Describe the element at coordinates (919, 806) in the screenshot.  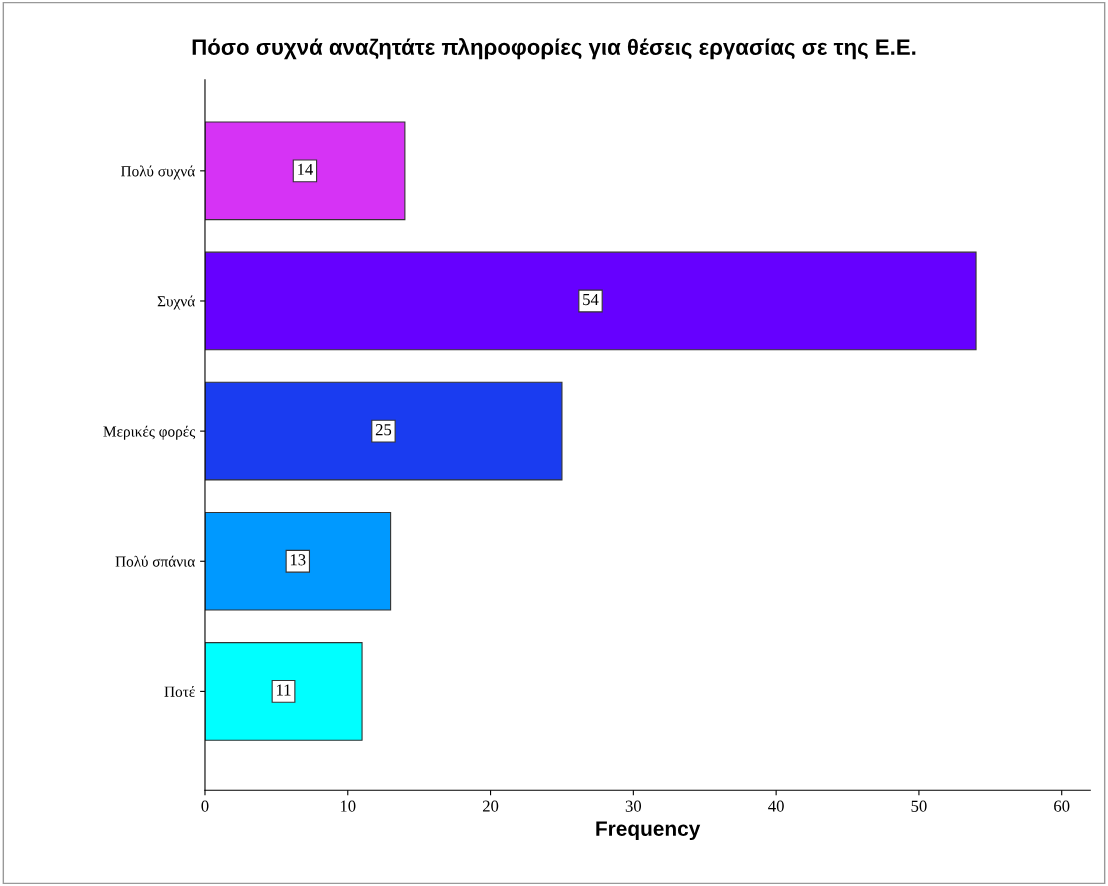
I see `x-tick-label: 50` at that location.